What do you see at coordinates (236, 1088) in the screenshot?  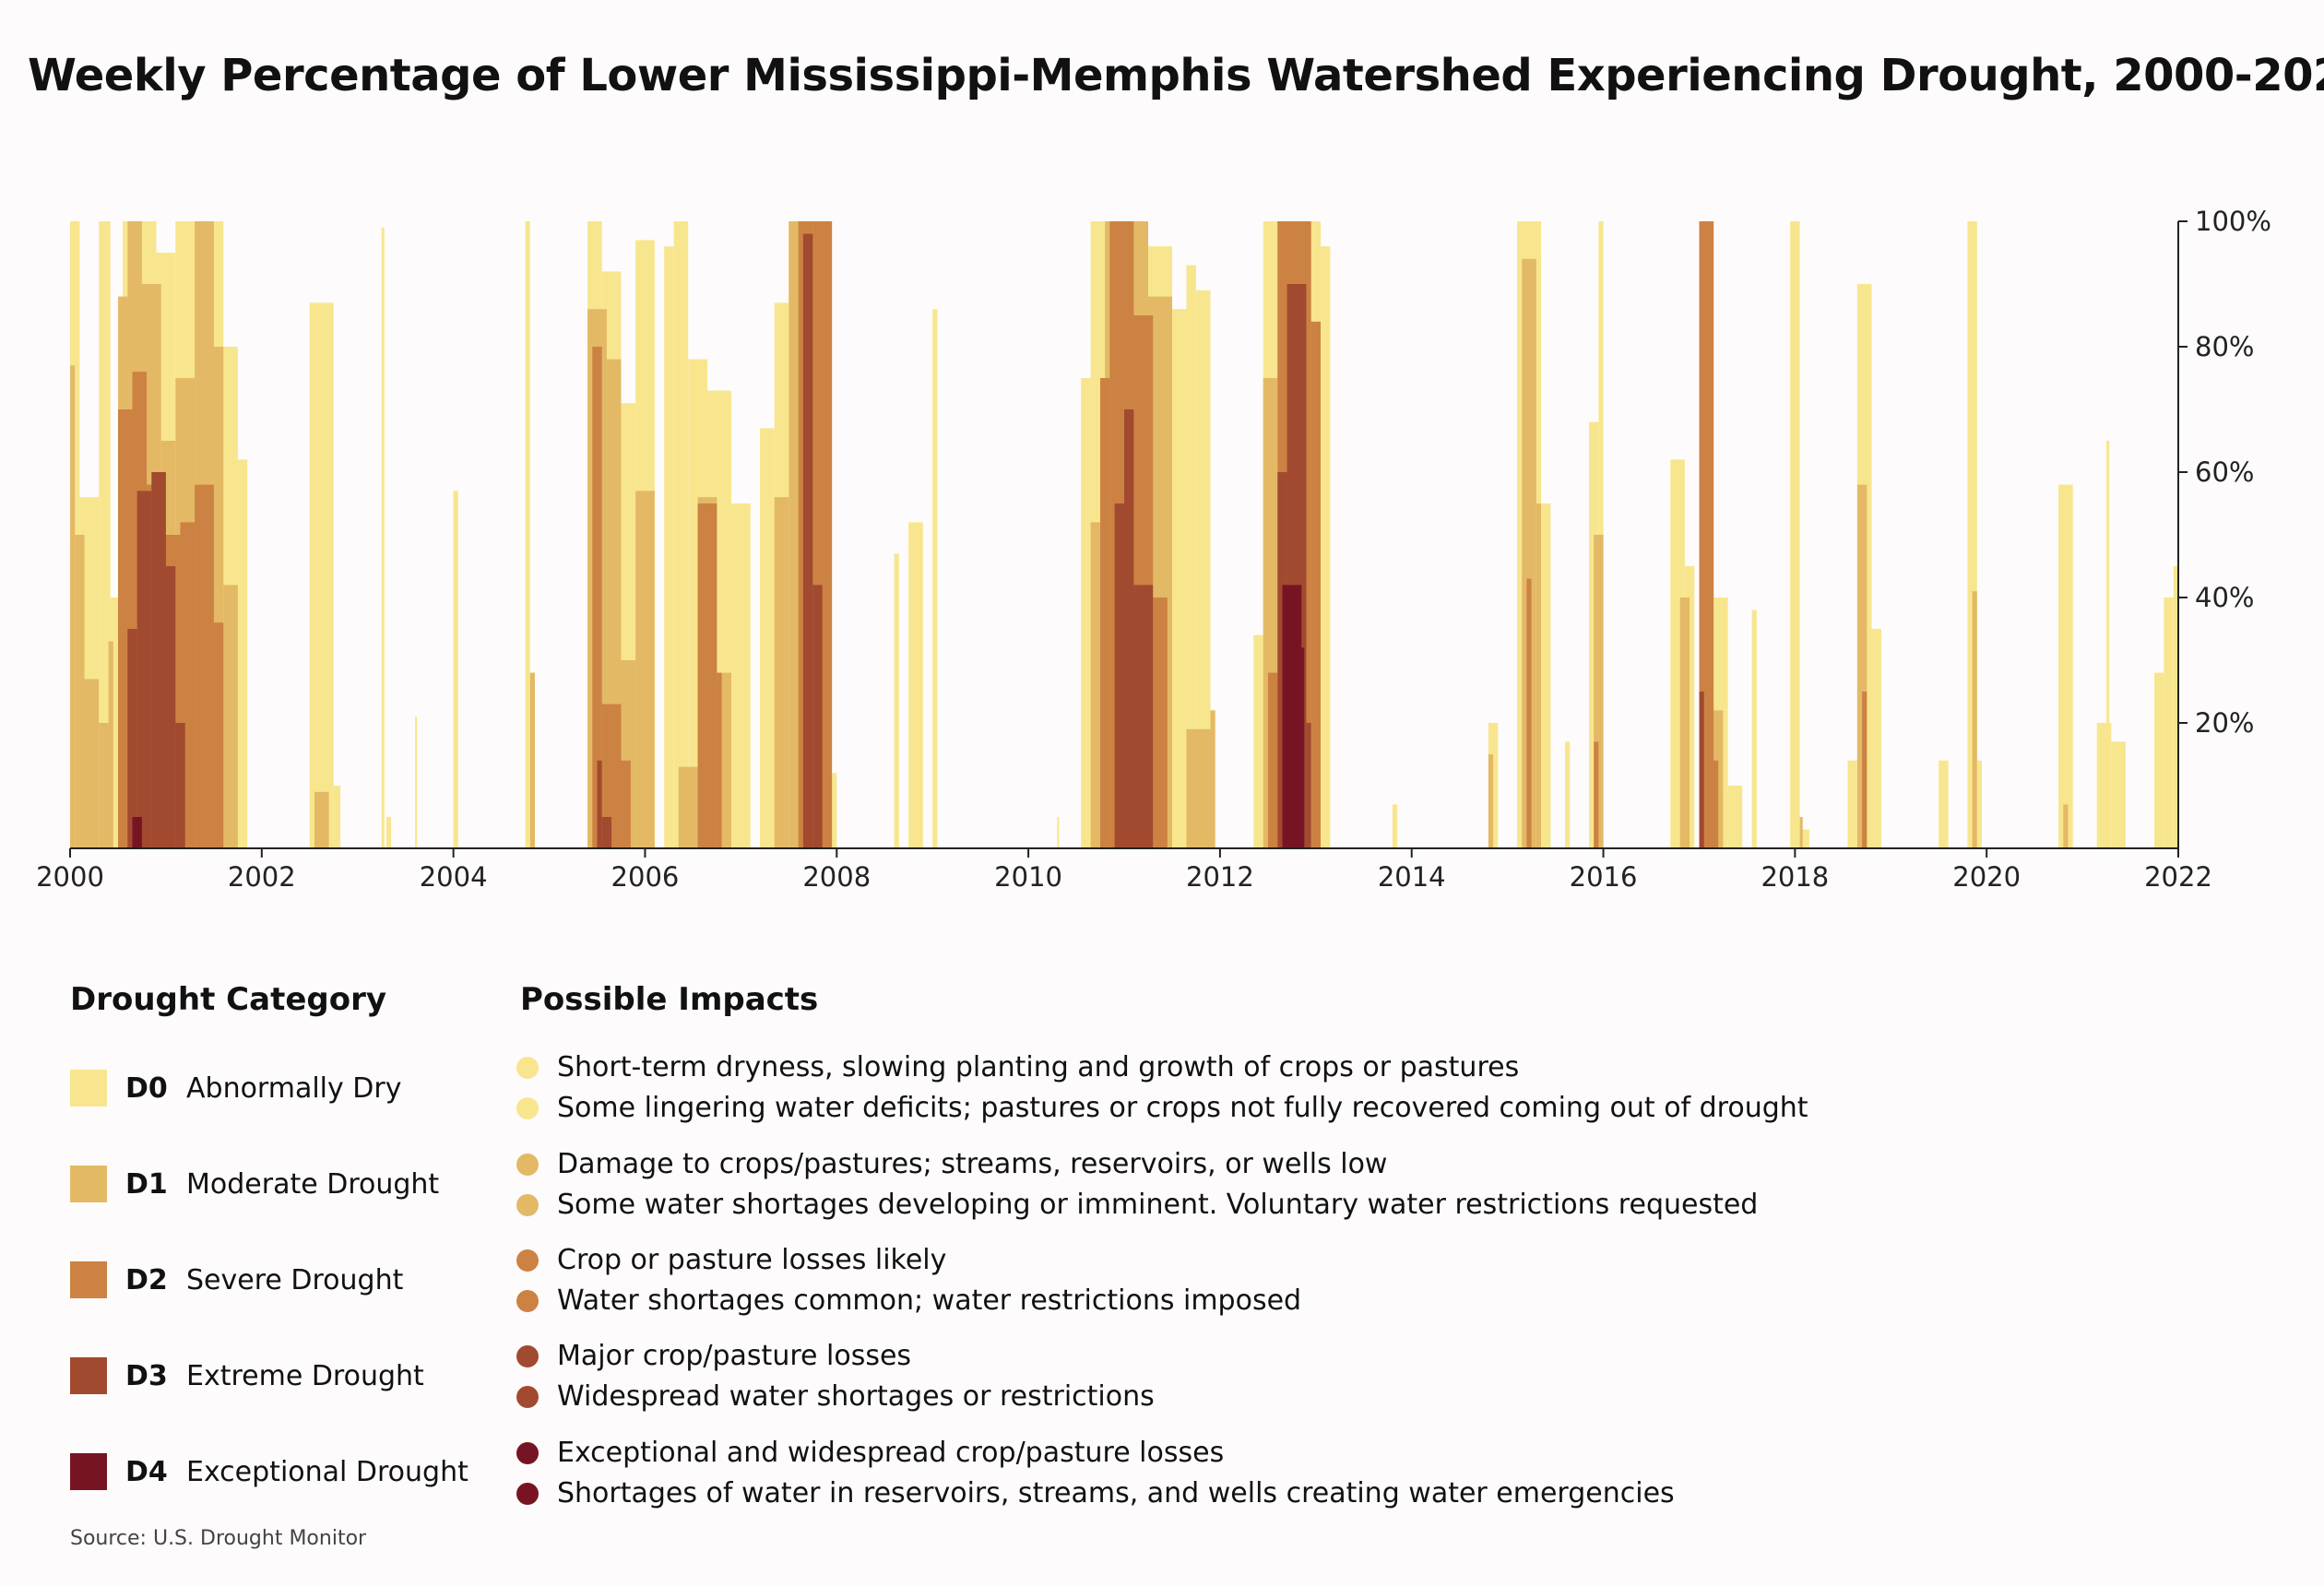 I see `category-d0: D0 Abnormally Dry` at bounding box center [236, 1088].